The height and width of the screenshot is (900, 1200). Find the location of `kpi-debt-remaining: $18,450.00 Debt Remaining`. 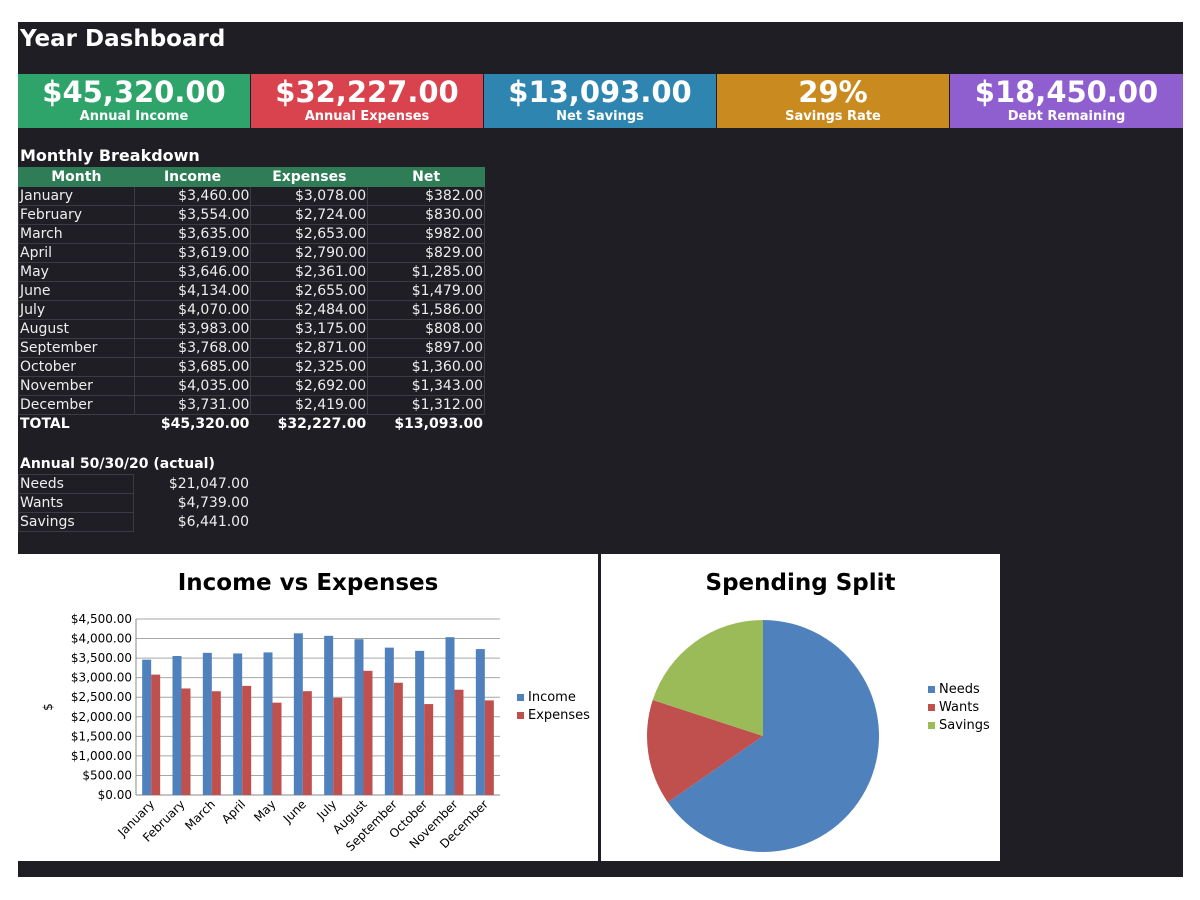

kpi-debt-remaining: $18,450.00 Debt Remaining is located at coordinates (1066, 101).